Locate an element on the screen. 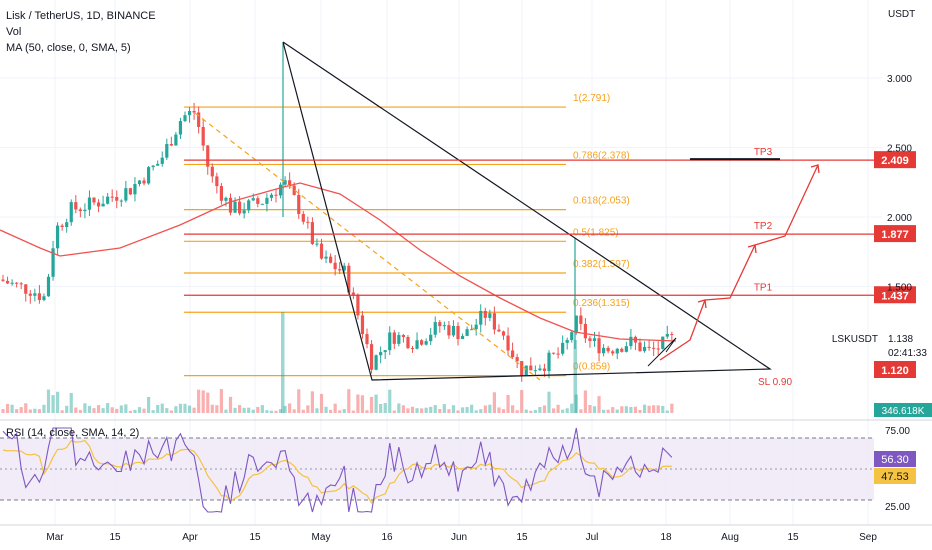 Image resolution: width=932 pixels, height=550 pixels. target-label: TP3 is located at coordinates (763, 152).